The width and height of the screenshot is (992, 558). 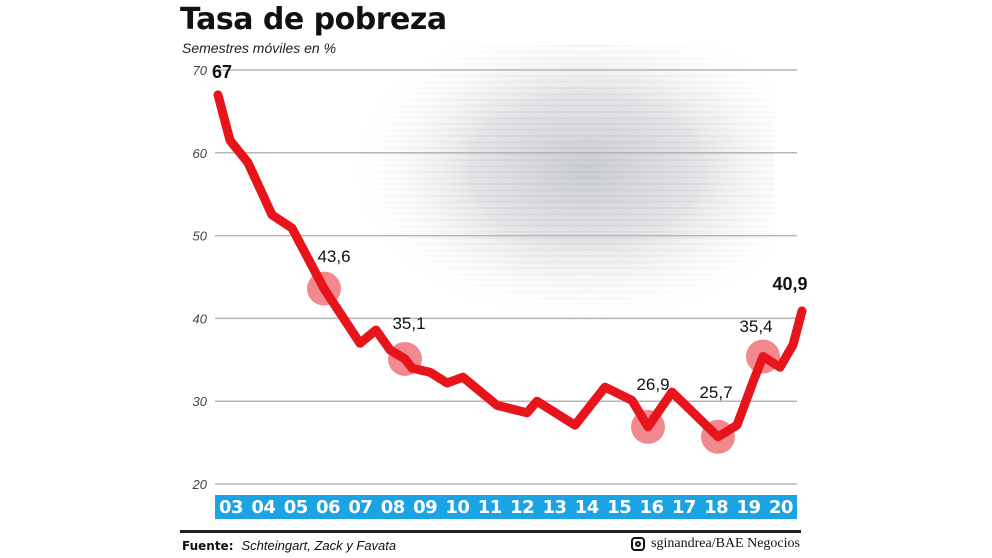 I want to click on x-tick-label: 13, so click(x=554, y=507).